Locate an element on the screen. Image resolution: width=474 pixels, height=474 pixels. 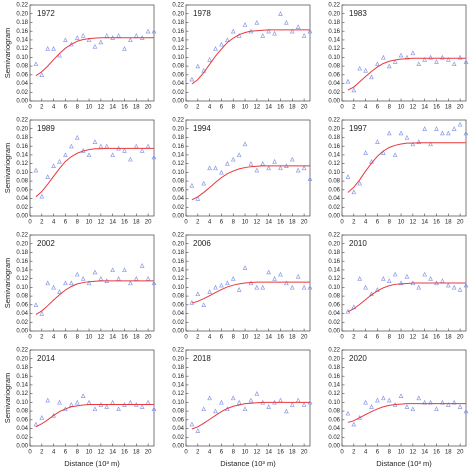
y-tick-label: 0.14 is located at coordinates (22, 385).